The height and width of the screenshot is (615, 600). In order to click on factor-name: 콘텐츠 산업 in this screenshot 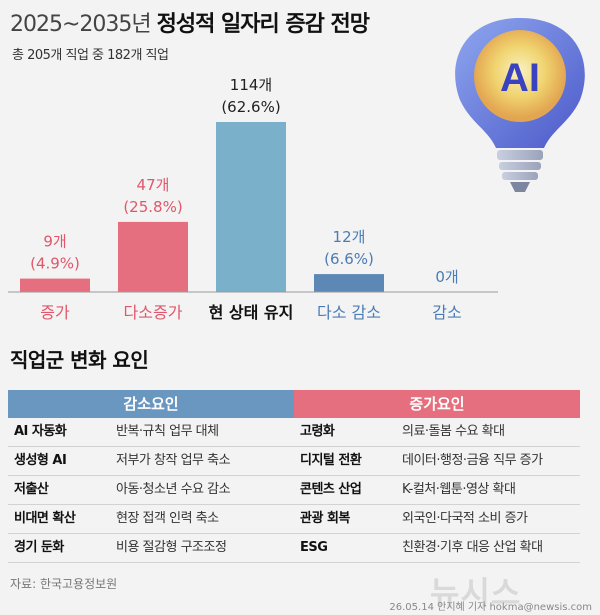, I will do `click(331, 489)`.